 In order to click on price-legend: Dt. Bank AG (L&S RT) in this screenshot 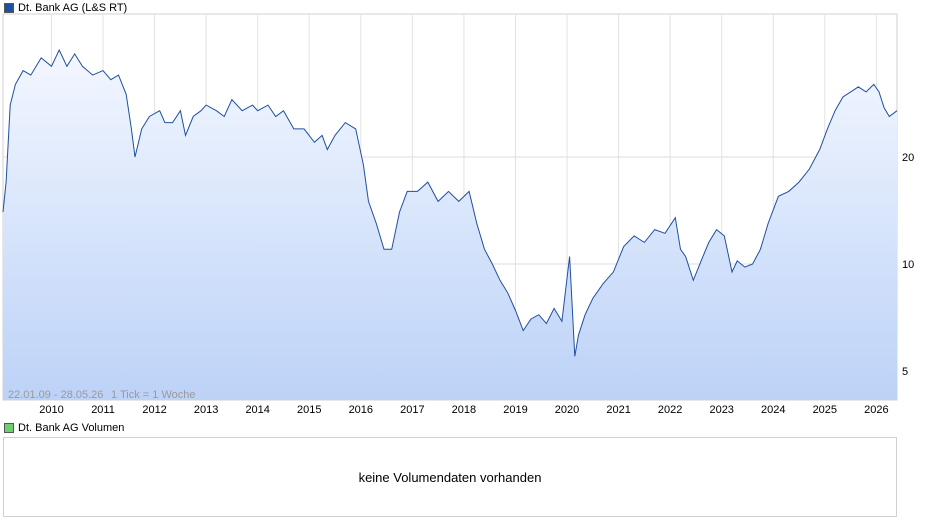, I will do `click(65, 8)`.